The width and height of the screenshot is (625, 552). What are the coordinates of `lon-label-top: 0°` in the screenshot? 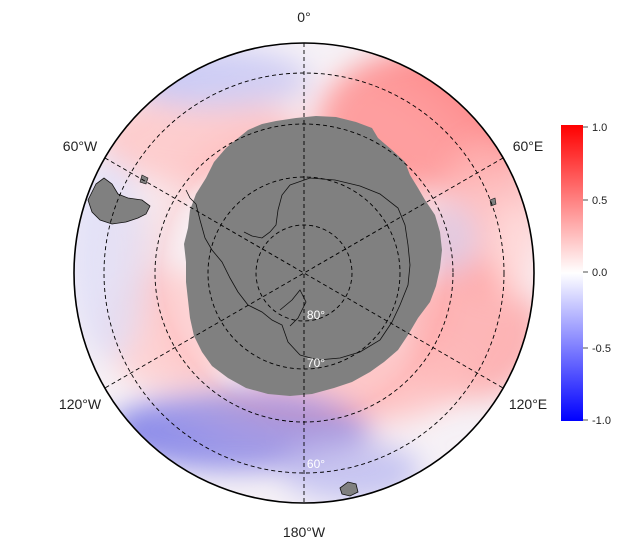 It's located at (303, 17).